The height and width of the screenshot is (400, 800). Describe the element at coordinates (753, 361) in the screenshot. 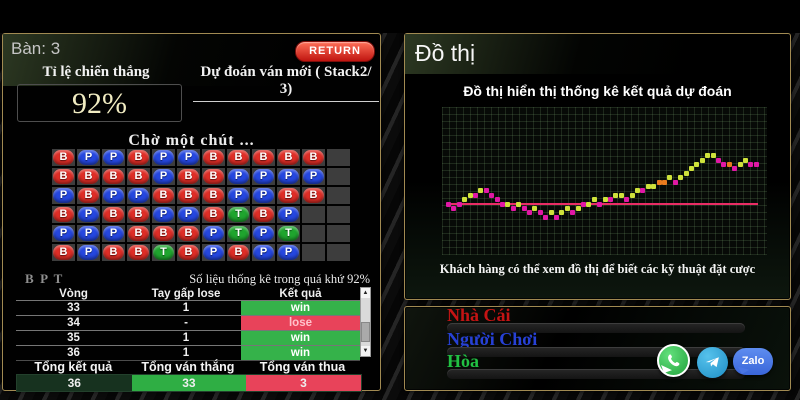

I see `zalo-icon: Zalo` at that location.